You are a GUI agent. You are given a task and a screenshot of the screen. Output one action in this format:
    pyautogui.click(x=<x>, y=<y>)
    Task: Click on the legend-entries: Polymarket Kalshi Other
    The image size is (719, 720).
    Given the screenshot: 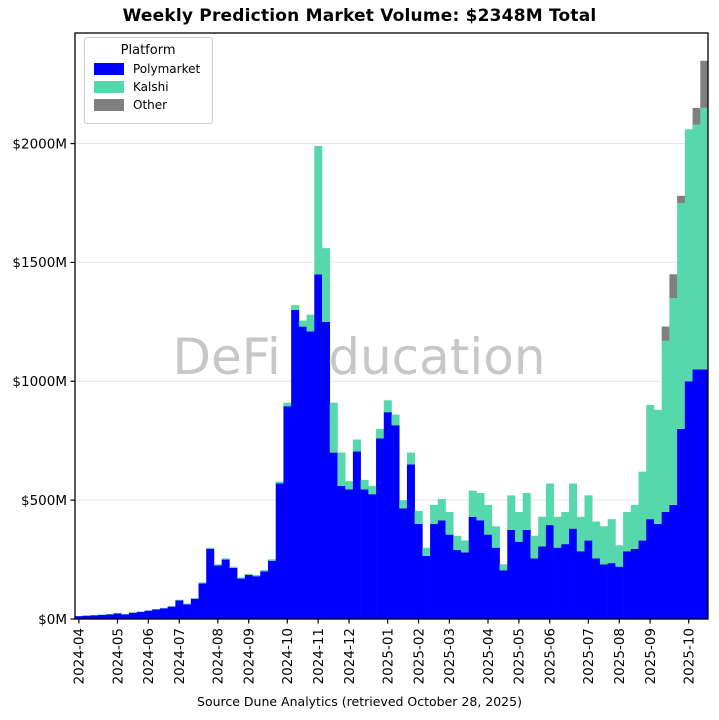 What is the action you would take?
    pyautogui.click(x=147, y=87)
    